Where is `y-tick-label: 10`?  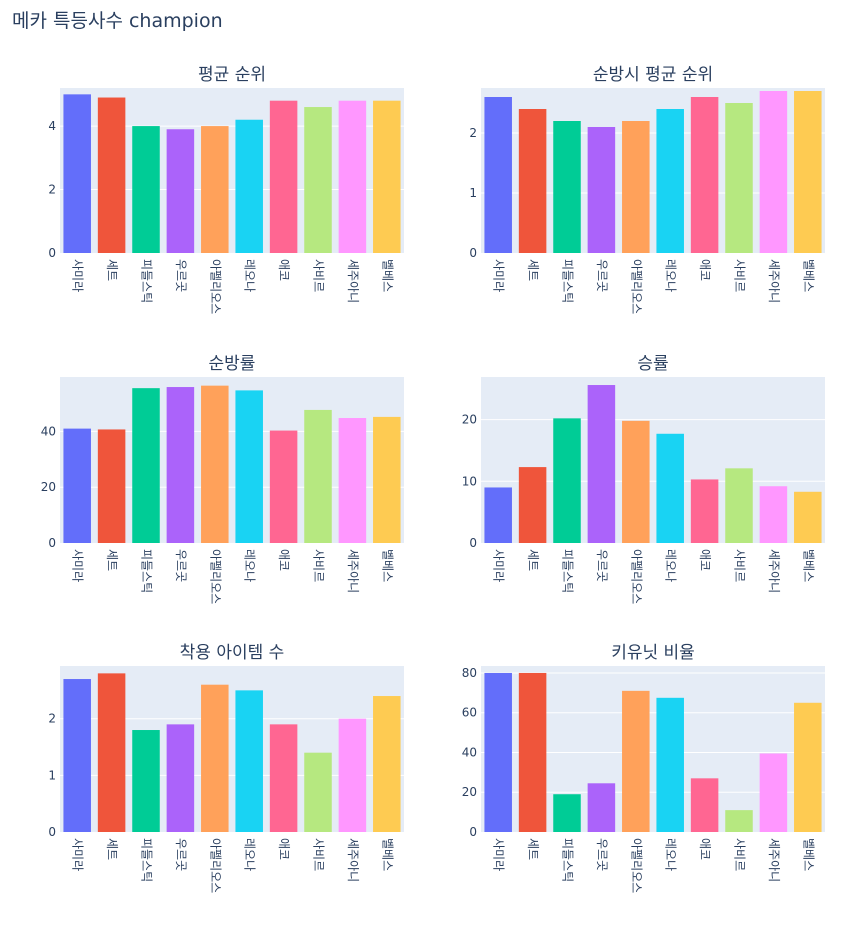 y-tick-label: 10 is located at coordinates (469, 481).